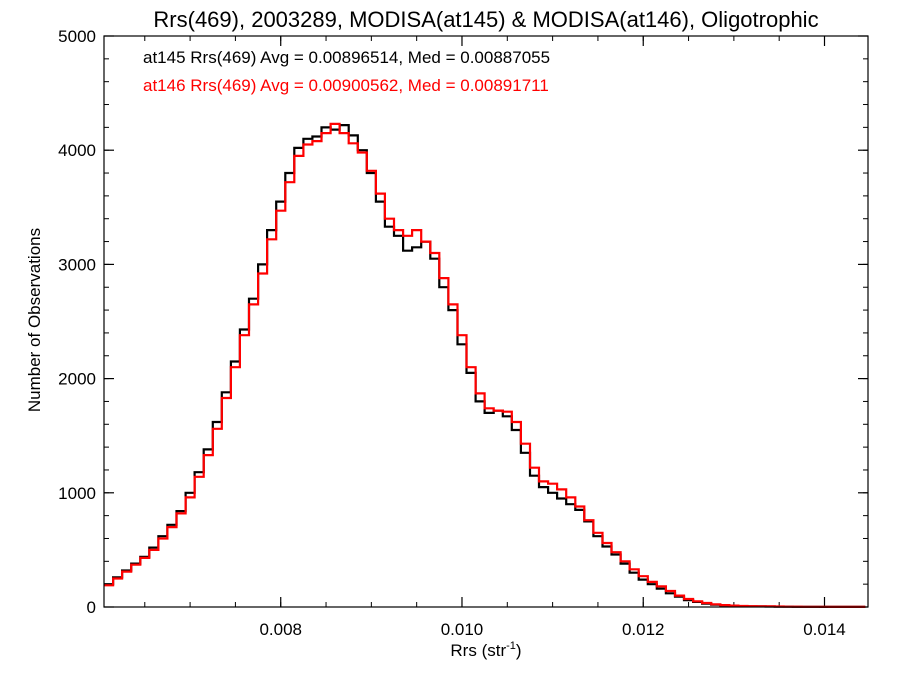 Image resolution: width=900 pixels, height=675 pixels. I want to click on y-tick-label: 3000, so click(77, 264).